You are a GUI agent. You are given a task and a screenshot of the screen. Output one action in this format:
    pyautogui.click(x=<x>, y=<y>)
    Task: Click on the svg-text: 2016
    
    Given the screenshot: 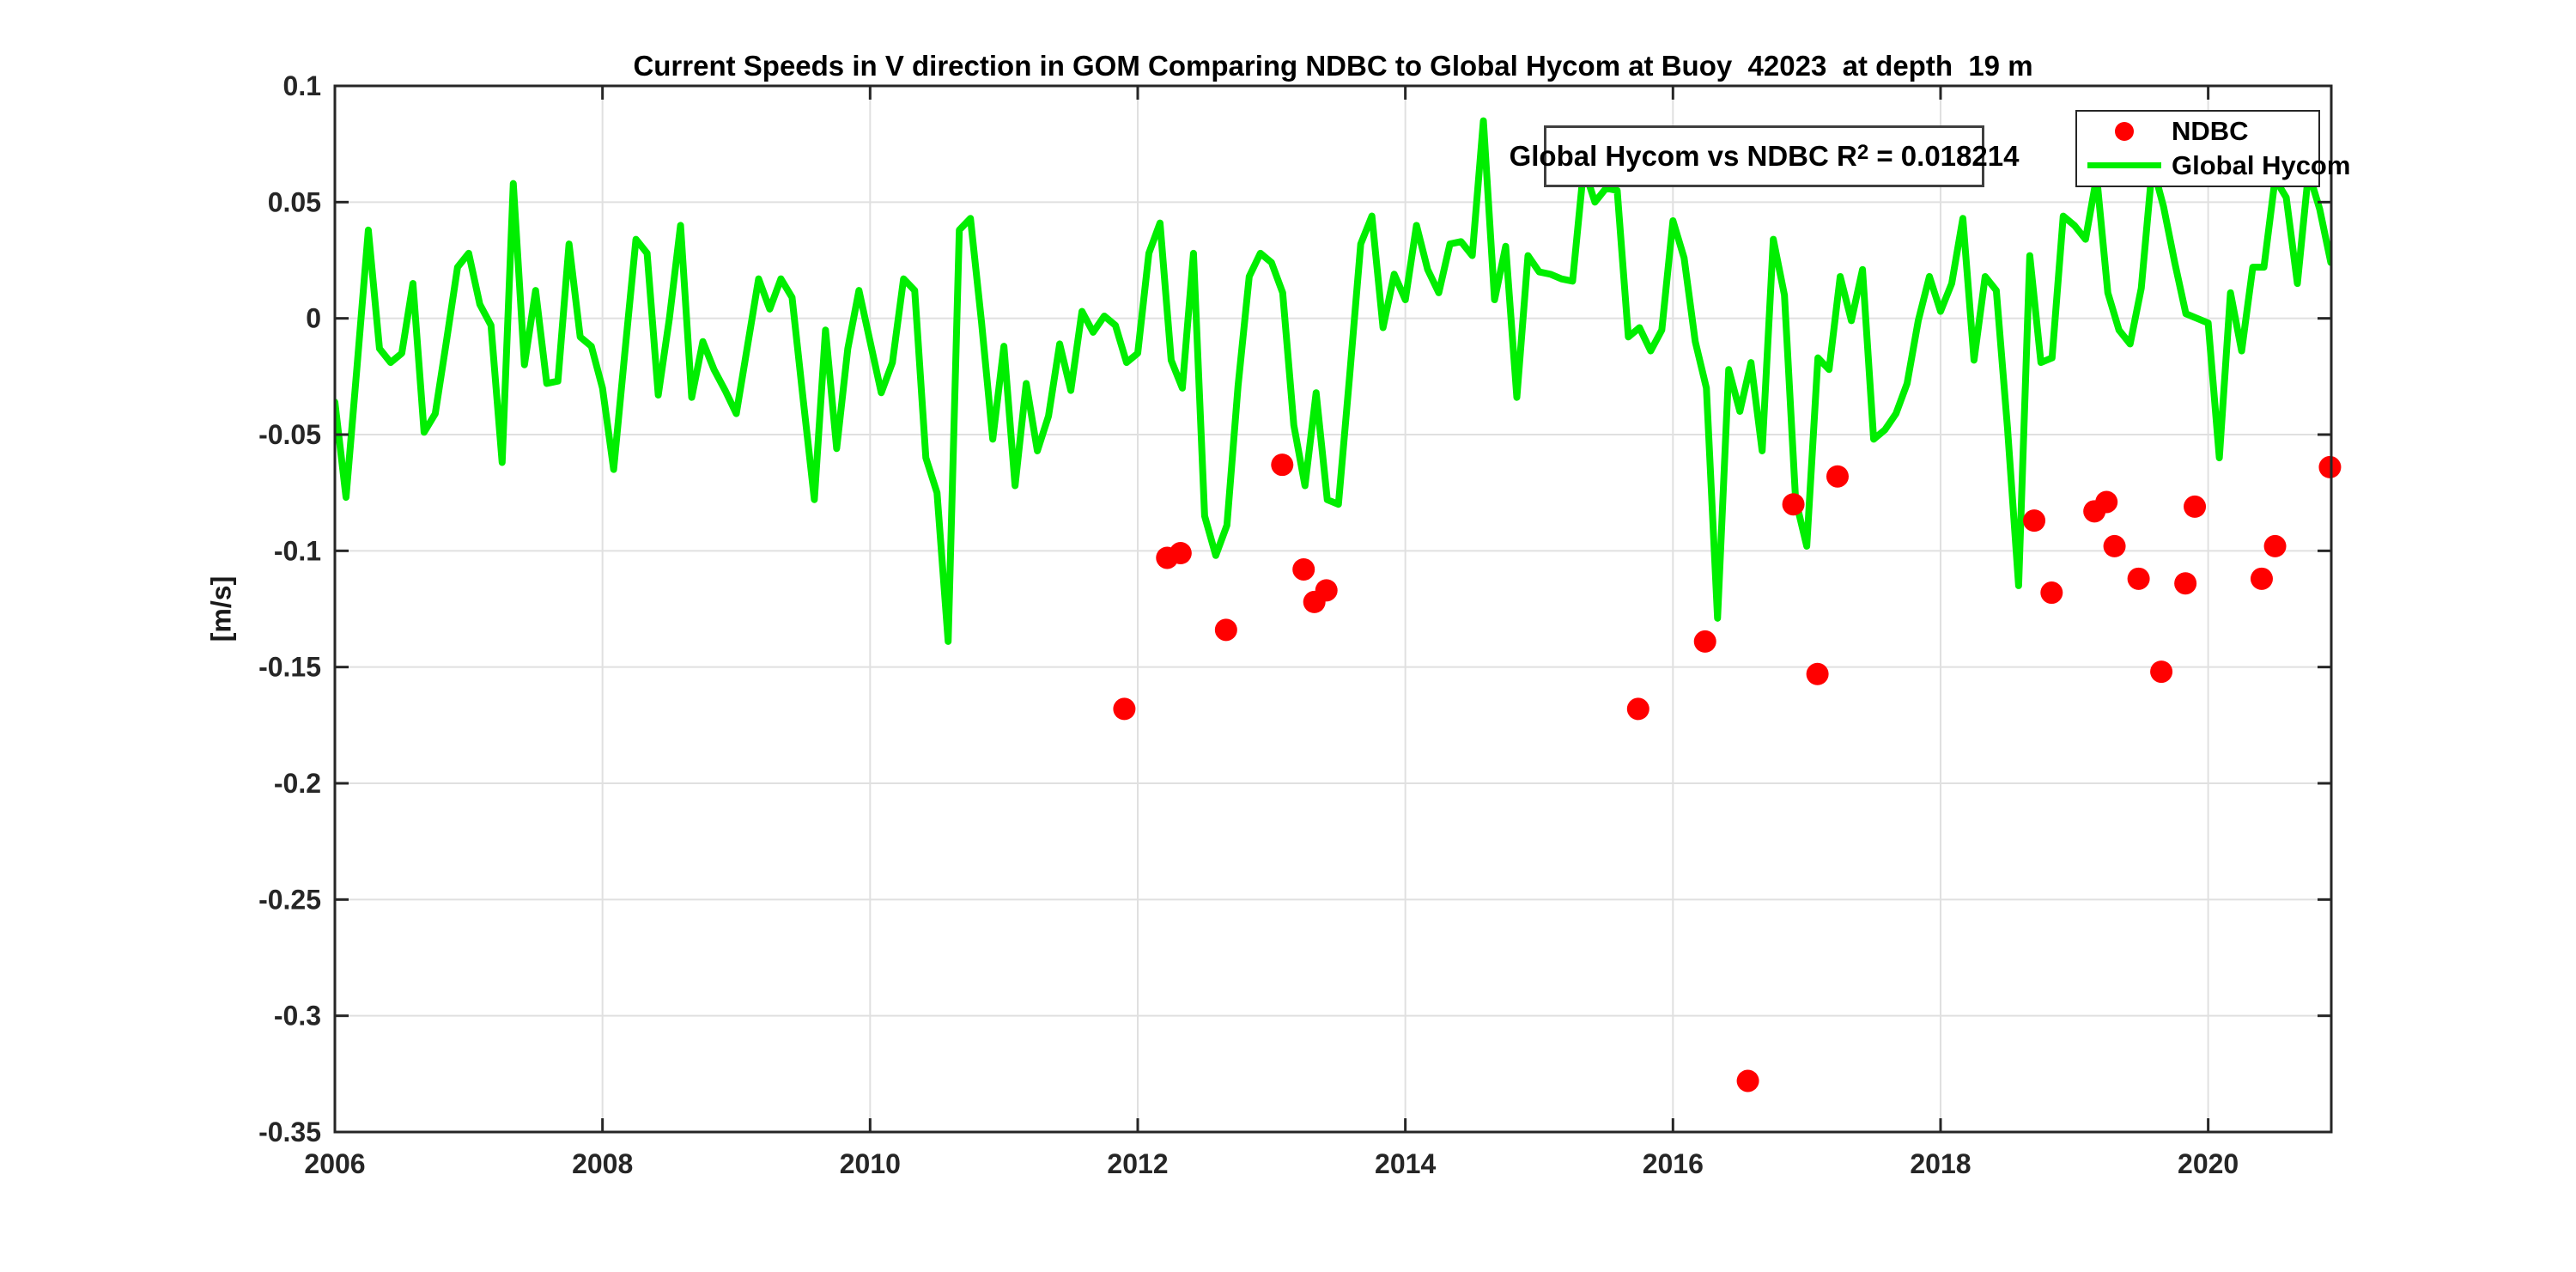 What is the action you would take?
    pyautogui.click(x=1674, y=1163)
    